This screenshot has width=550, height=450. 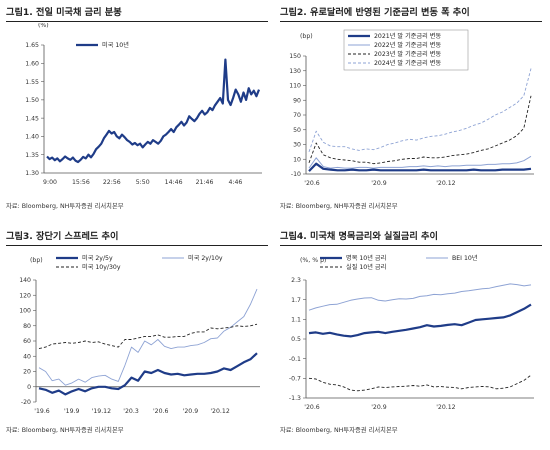 What do you see at coordinates (297, 115) in the screenshot?
I see `y-tick-label: 70` at bounding box center [297, 115].